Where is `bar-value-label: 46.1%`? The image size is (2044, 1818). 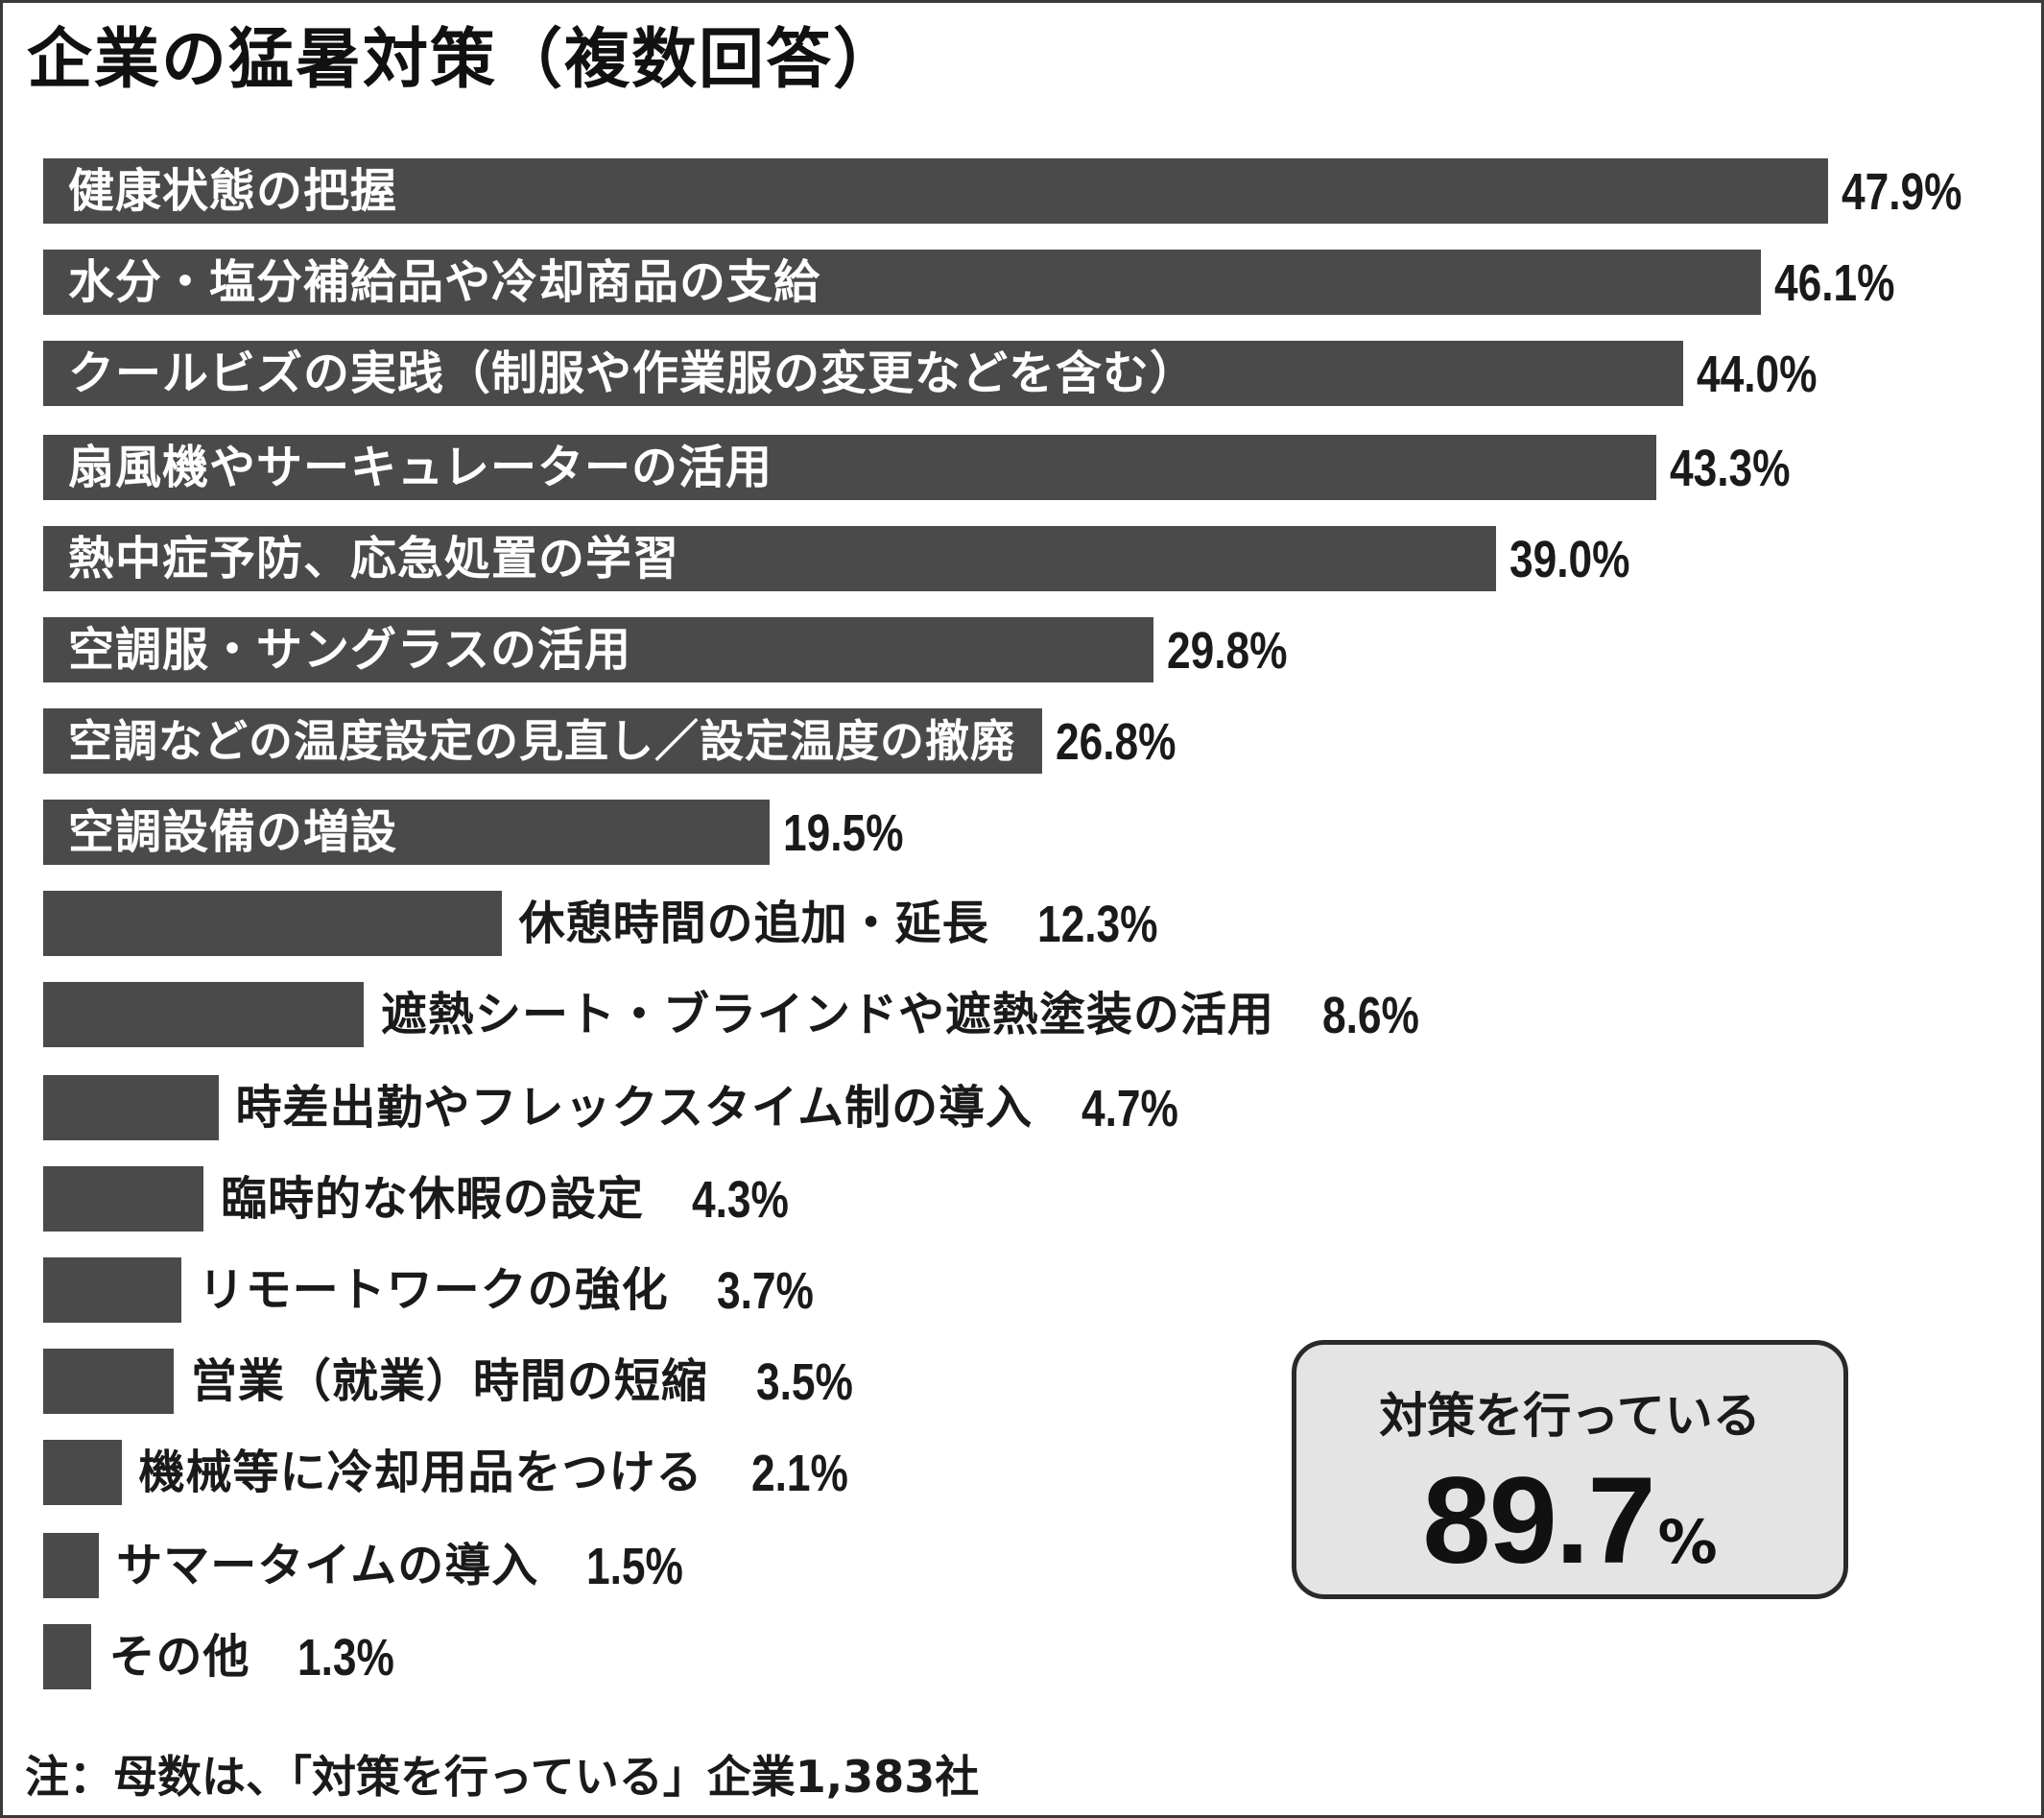
bar-value-label: 46.1% is located at coordinates (1834, 283).